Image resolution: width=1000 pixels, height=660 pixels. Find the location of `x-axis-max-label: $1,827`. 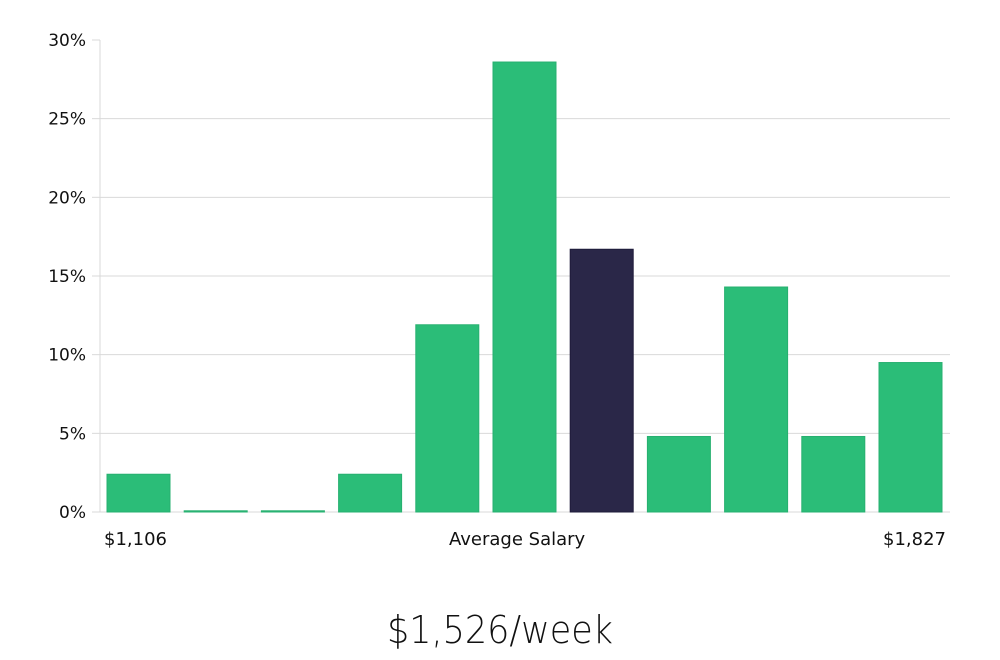

x-axis-max-label: $1,827 is located at coordinates (914, 539).